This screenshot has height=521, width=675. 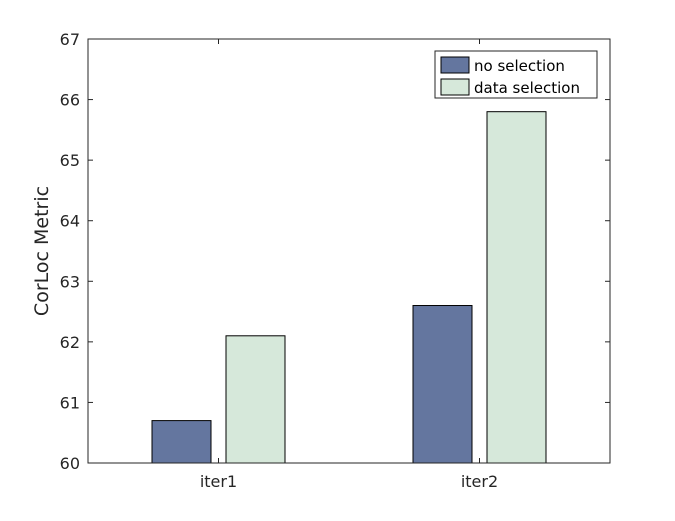 What do you see at coordinates (455, 87) in the screenshot?
I see `legend-swatch-data-selection` at bounding box center [455, 87].